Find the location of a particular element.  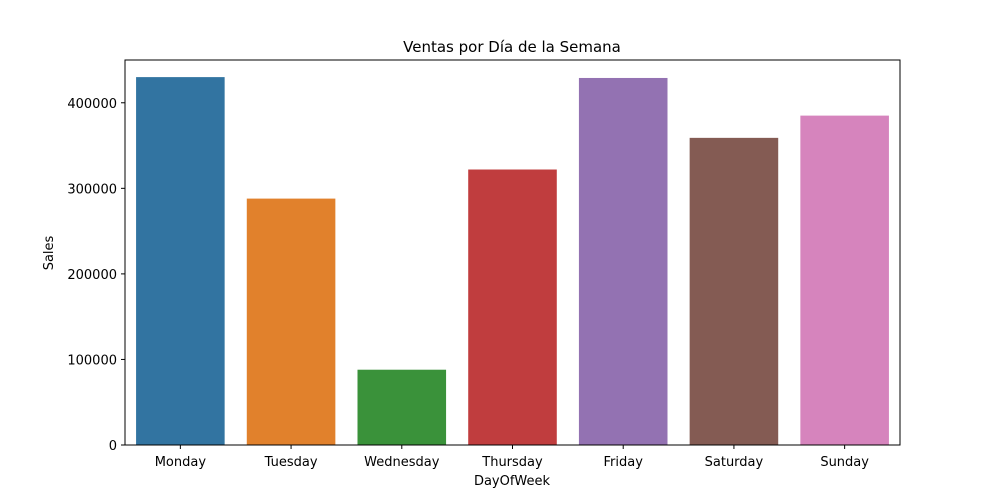

x-axis-label: DayOfWeek is located at coordinates (512, 481).